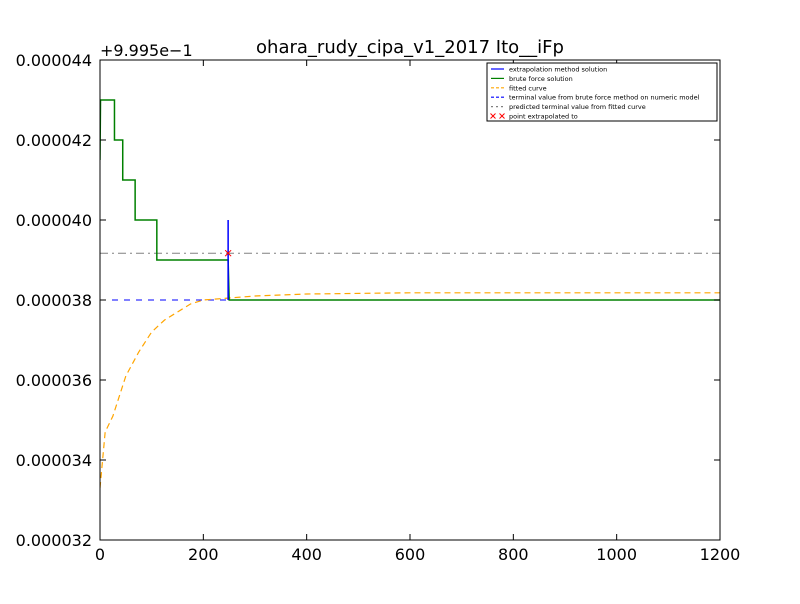  What do you see at coordinates (54, 140) in the screenshot?
I see `y-tick-label-5: 0.000042` at bounding box center [54, 140].